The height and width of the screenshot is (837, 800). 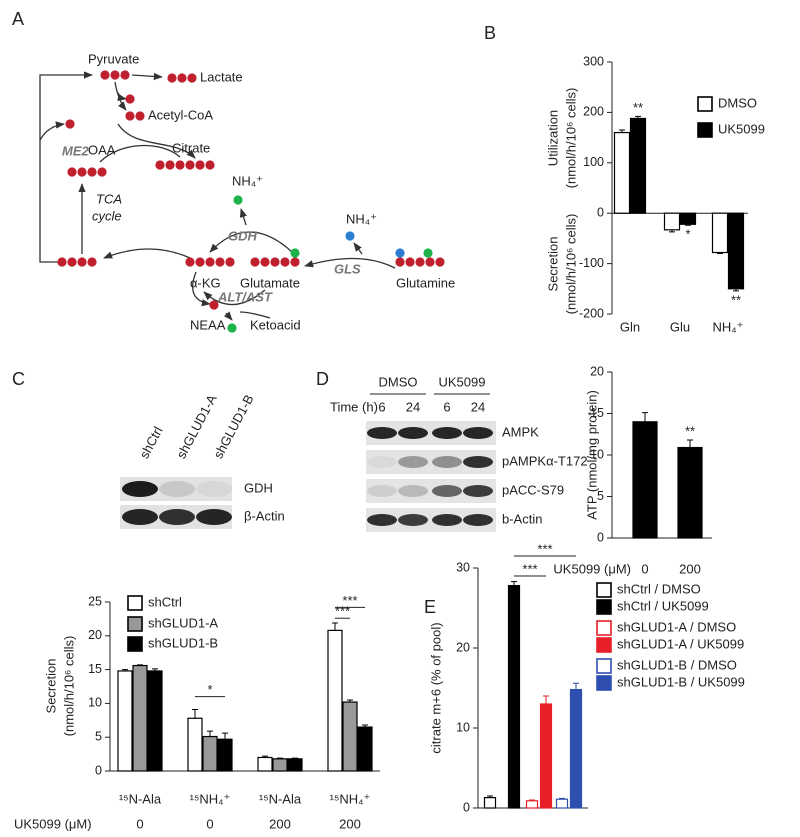 I want to click on protein-label: AMPK, so click(x=520, y=431).